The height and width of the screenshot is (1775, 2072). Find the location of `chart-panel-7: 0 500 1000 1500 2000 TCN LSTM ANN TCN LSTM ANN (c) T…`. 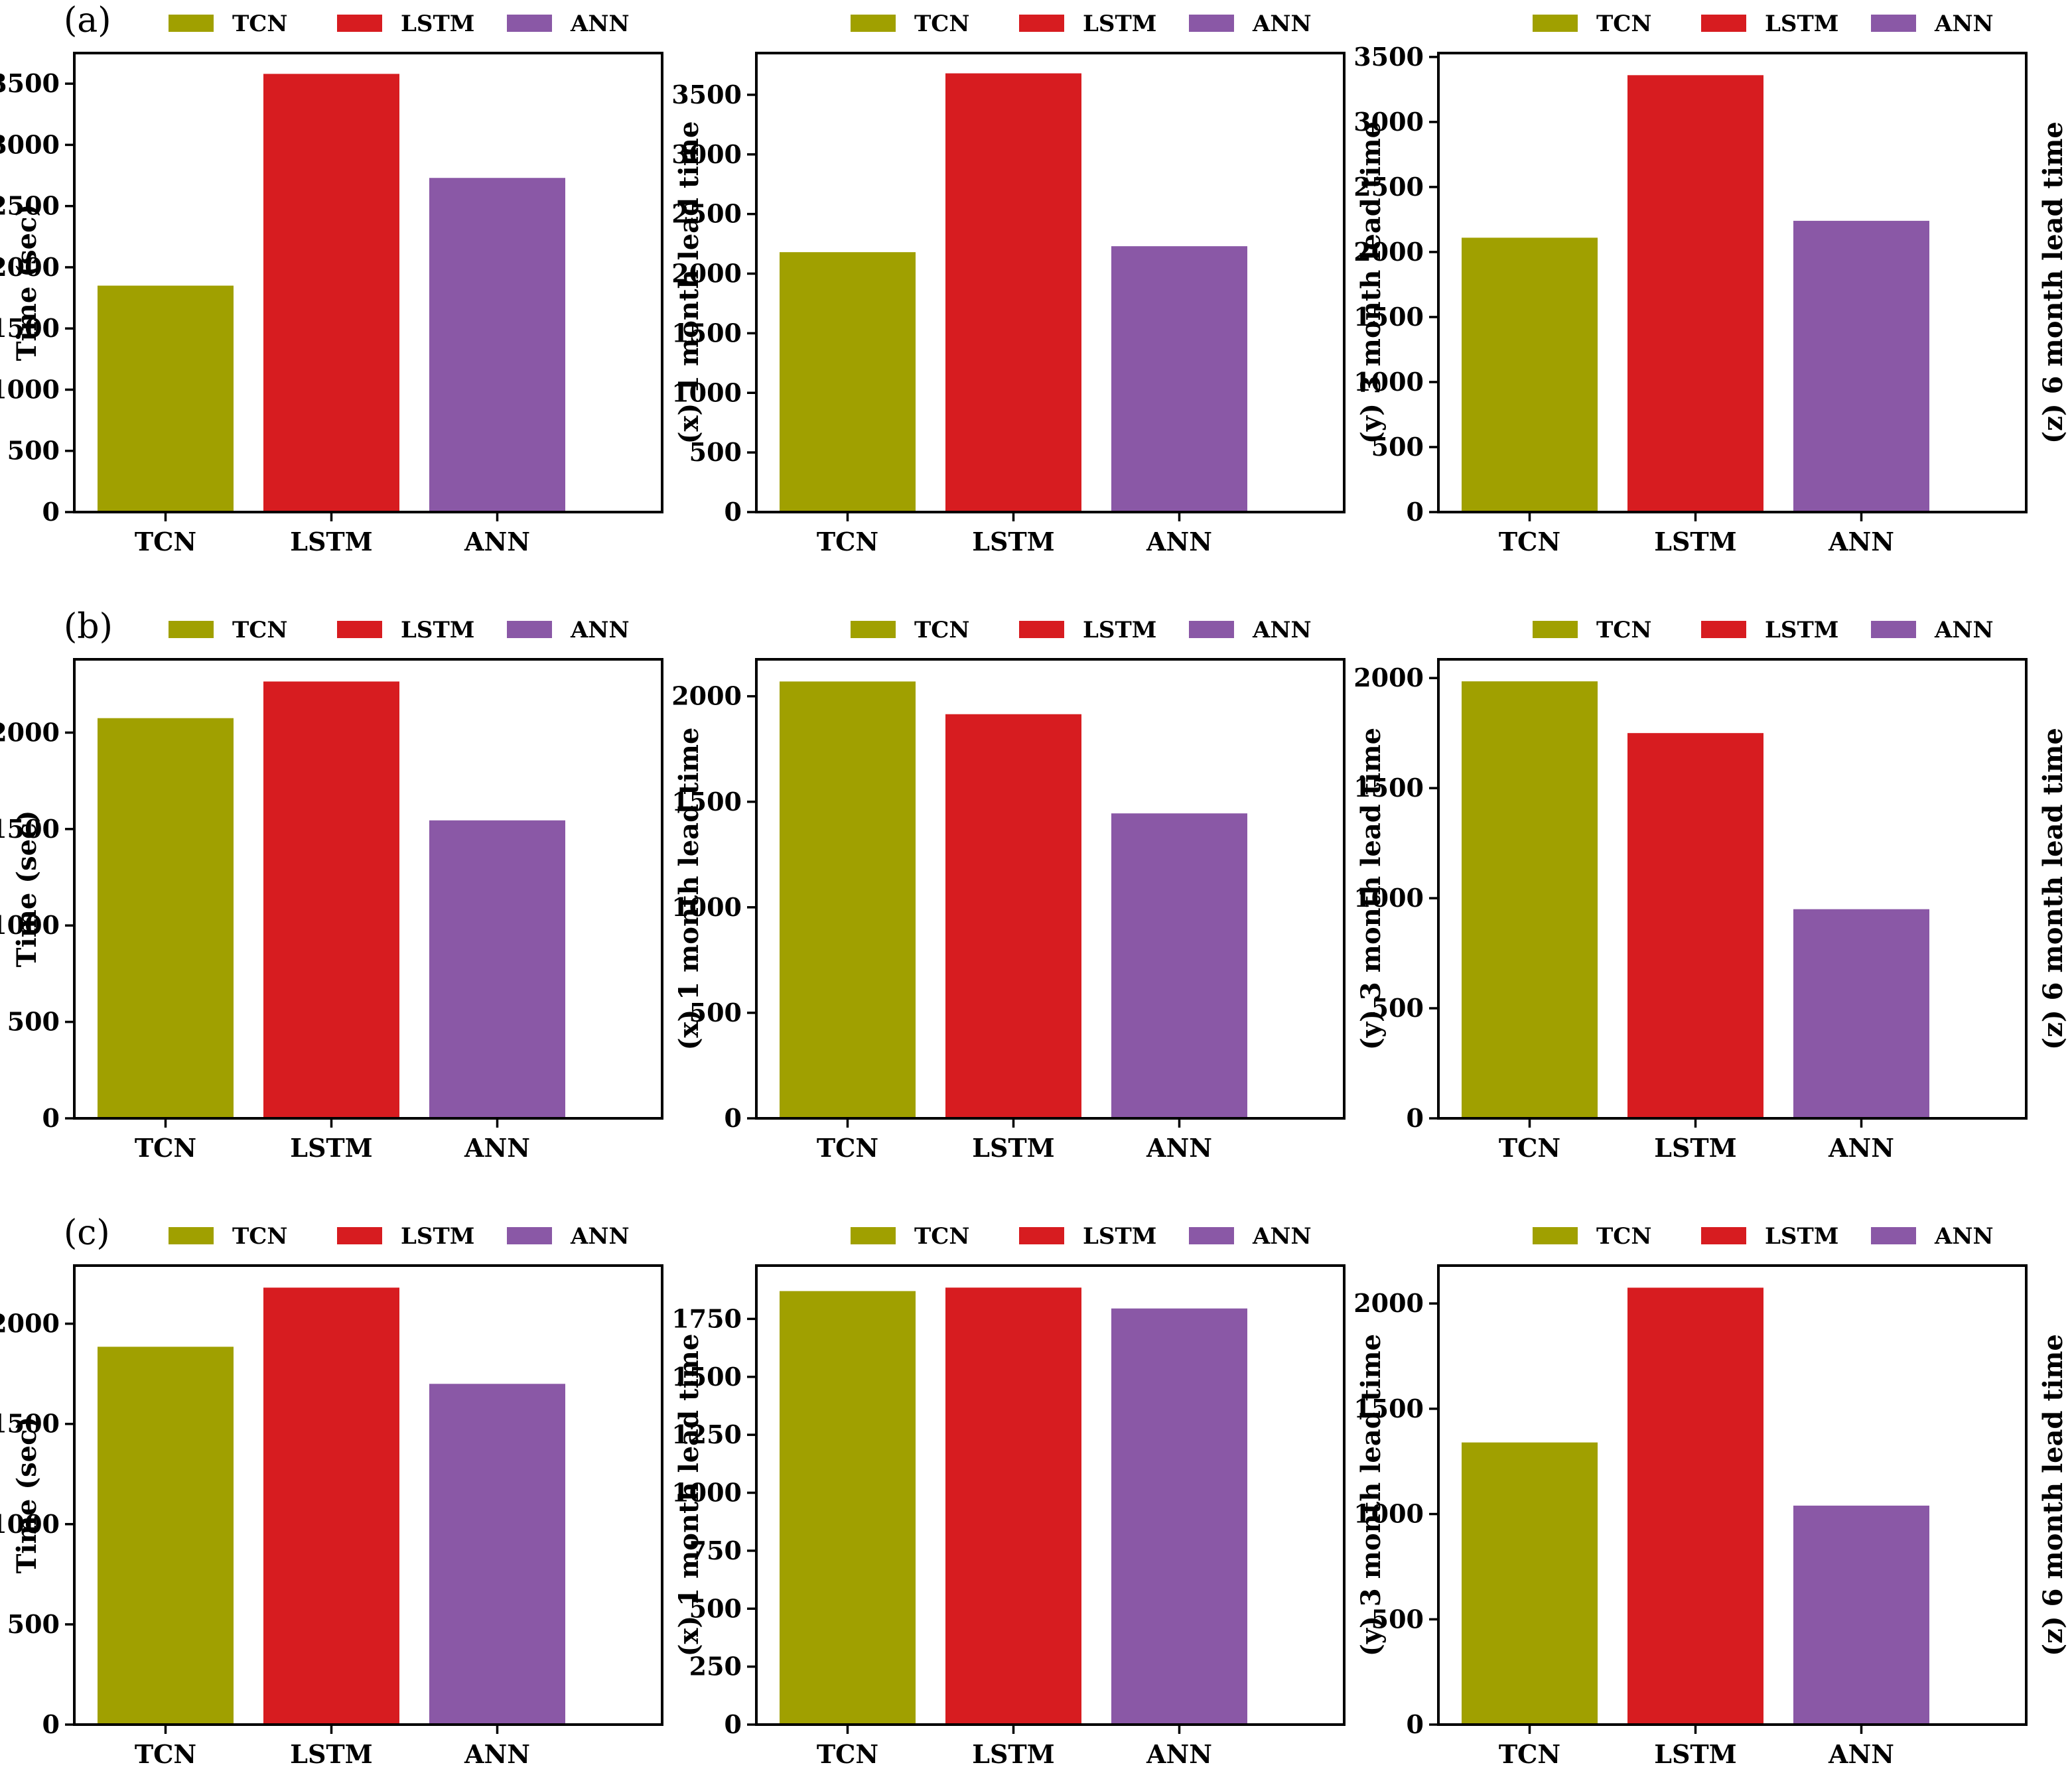

chart-panel-7: 0 500 1000 1500 2000 TCN LSTM ANN TCN LSTM ANN (c) T… is located at coordinates (352, 1491).